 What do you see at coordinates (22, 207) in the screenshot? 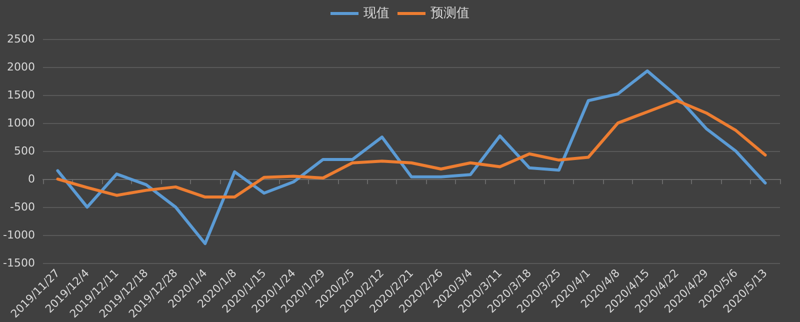
I see `y-tick-label: -500` at bounding box center [22, 207].